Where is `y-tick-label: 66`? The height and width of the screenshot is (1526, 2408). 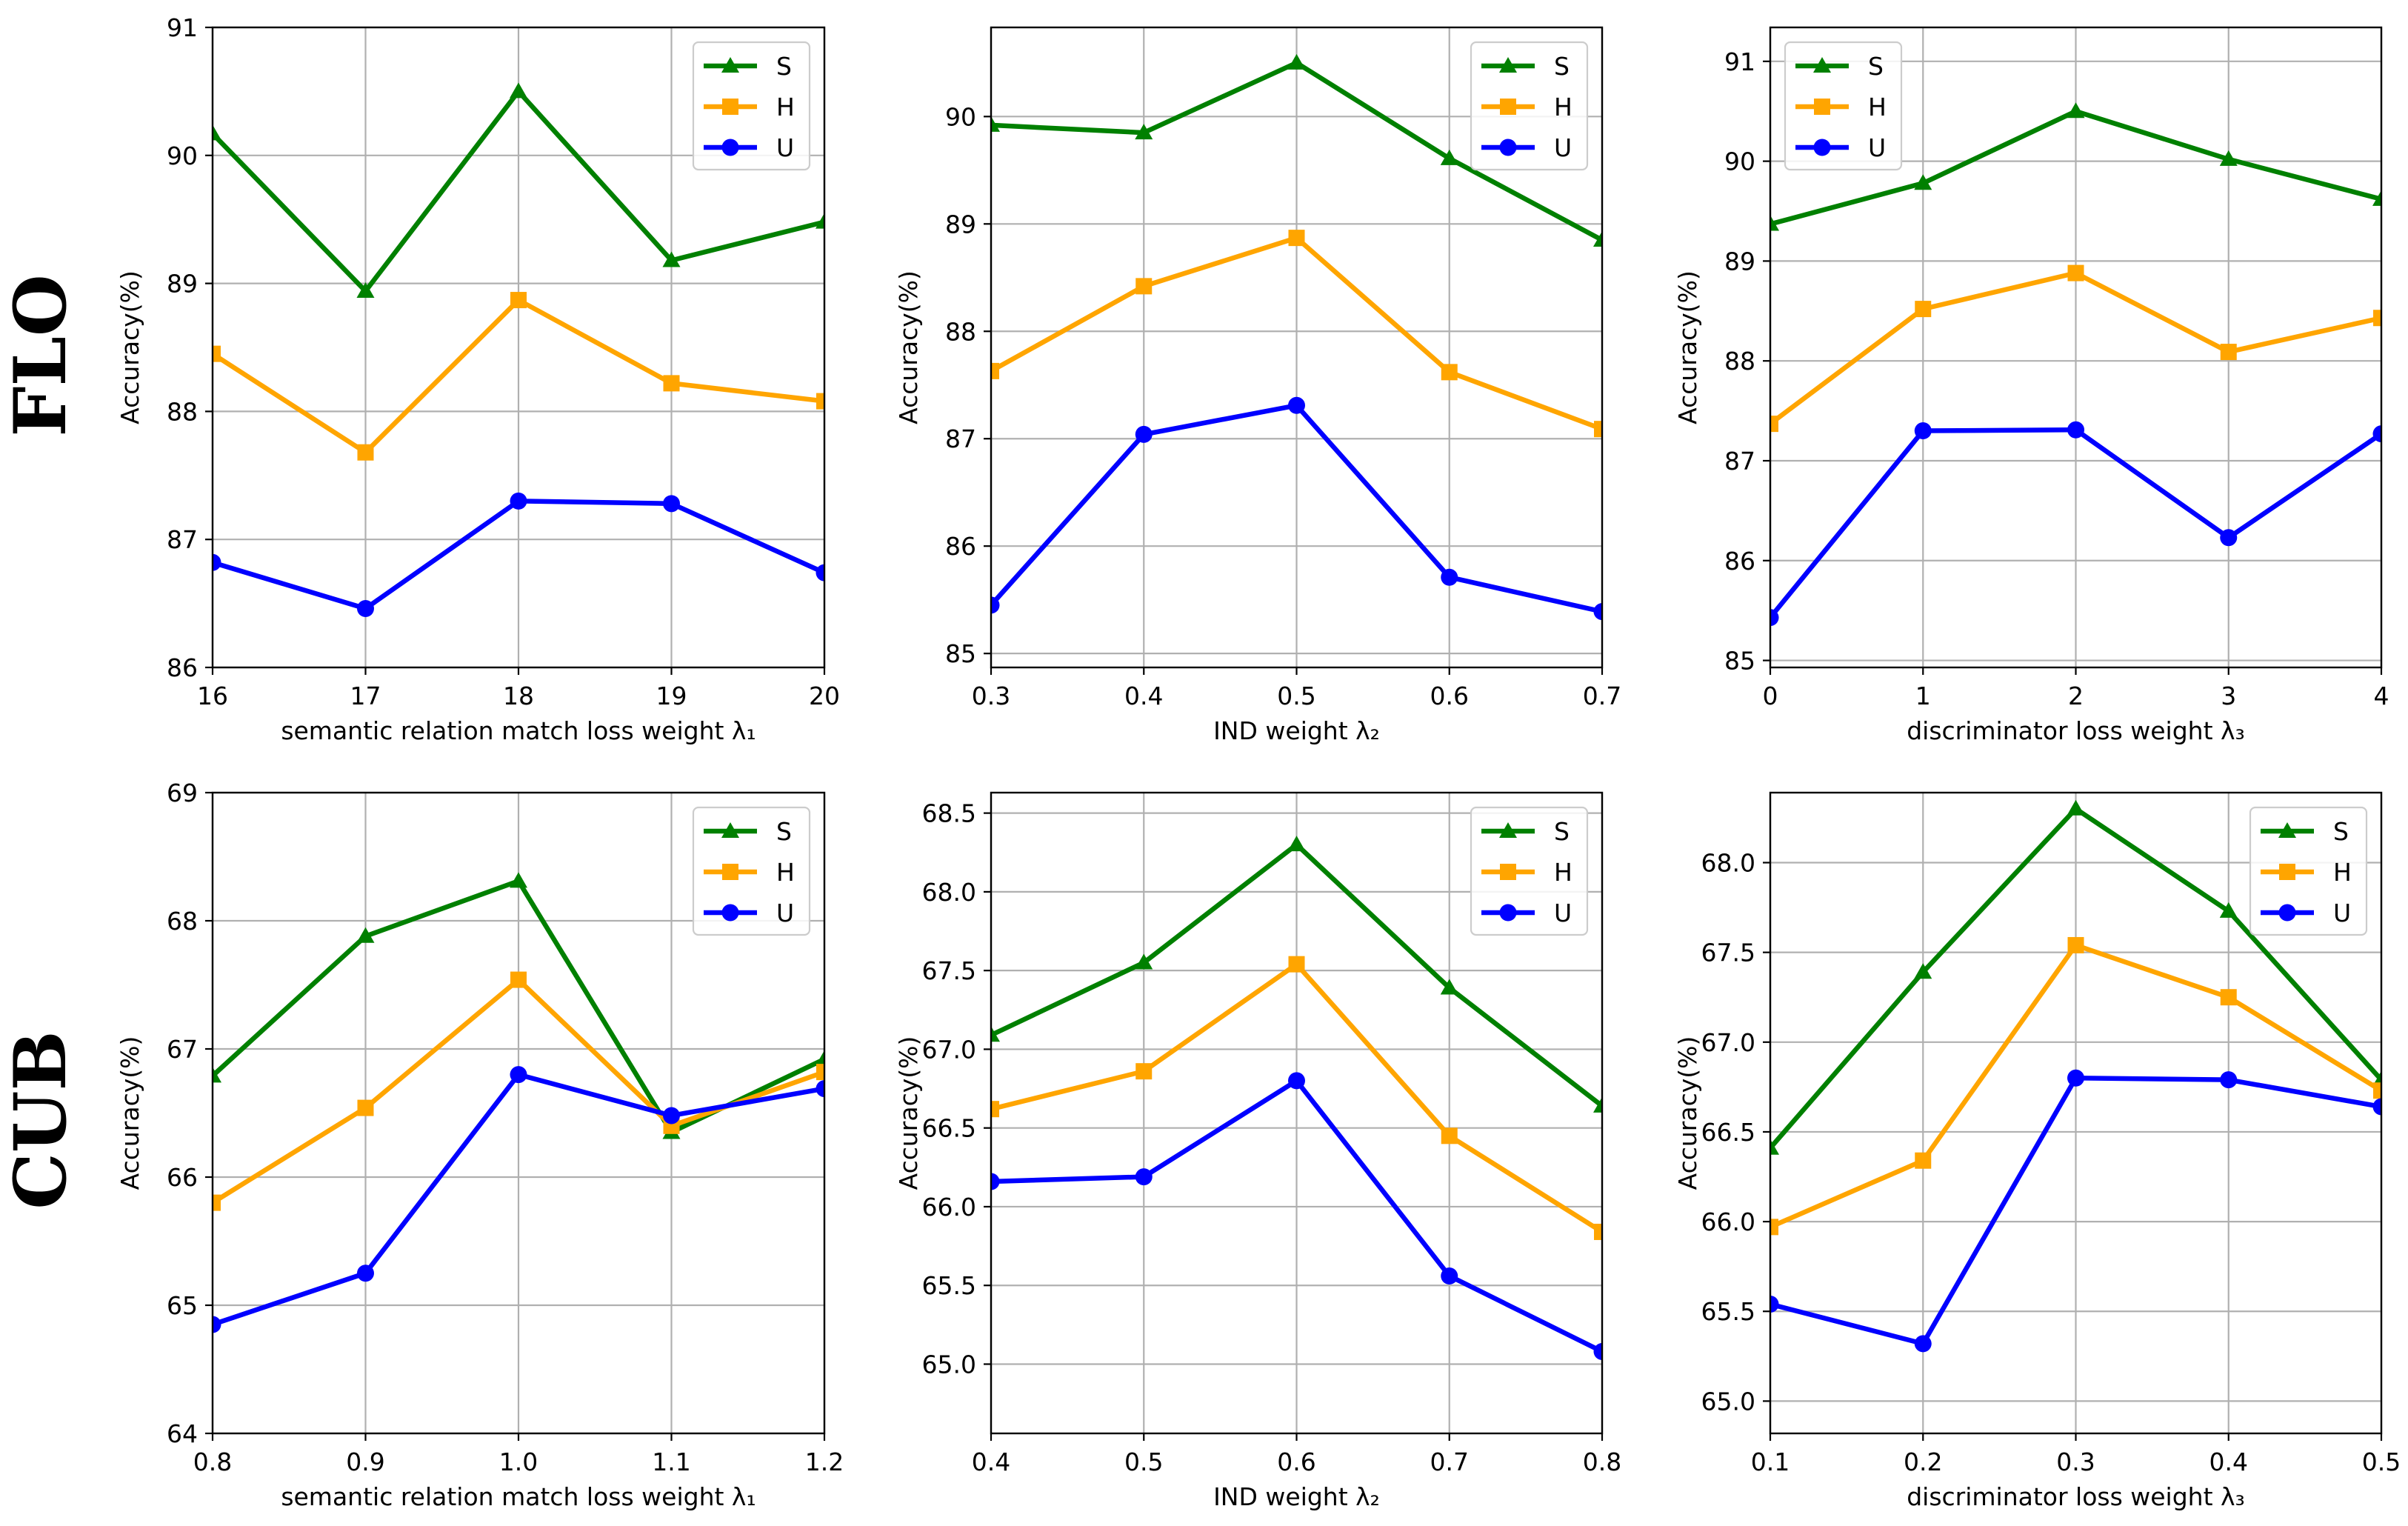 y-tick-label: 66 is located at coordinates (182, 1177).